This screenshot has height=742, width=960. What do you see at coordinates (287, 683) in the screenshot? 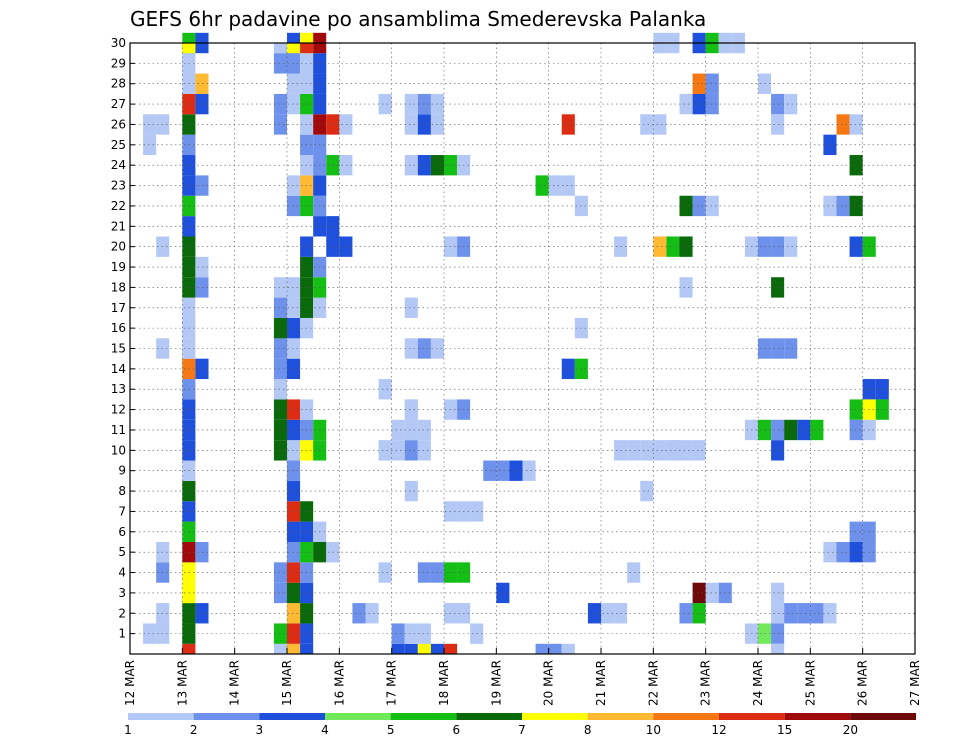
I see `x-tick-label: 15 MAR` at bounding box center [287, 683].